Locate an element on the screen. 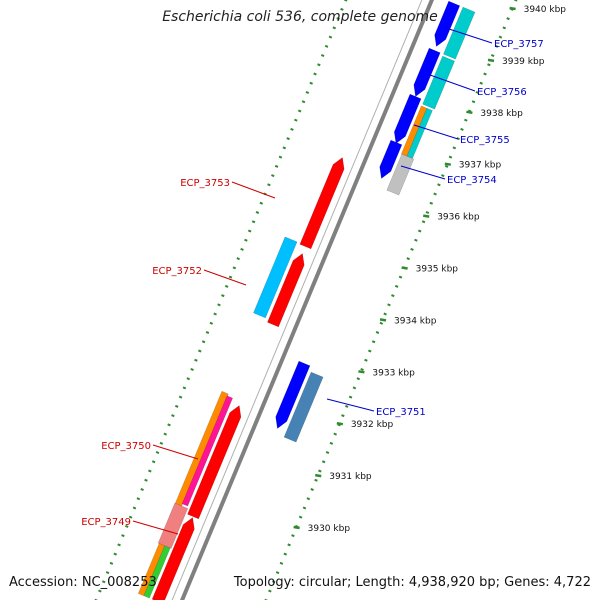  gene-ecp-3753-arrow is located at coordinates (322, 203).